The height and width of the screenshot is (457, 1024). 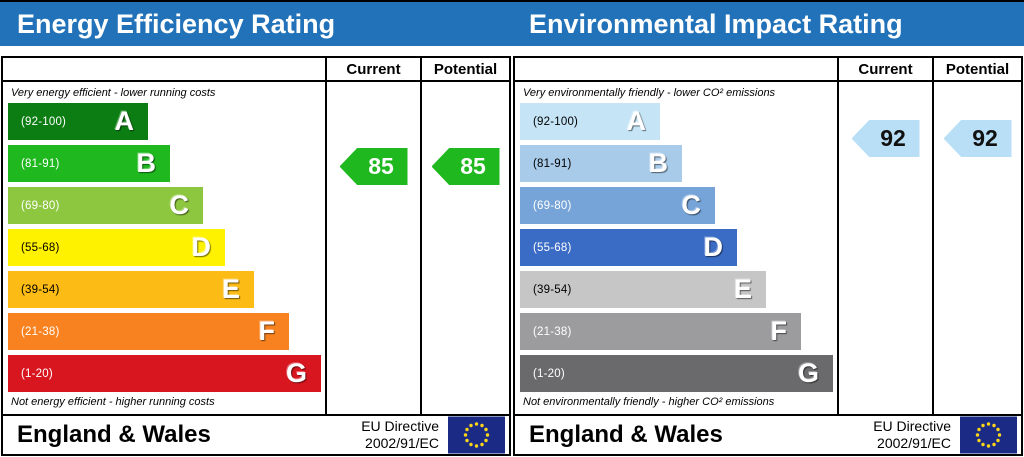 What do you see at coordinates (464, 248) in the screenshot?
I see `energy-potential-cell: 85` at bounding box center [464, 248].